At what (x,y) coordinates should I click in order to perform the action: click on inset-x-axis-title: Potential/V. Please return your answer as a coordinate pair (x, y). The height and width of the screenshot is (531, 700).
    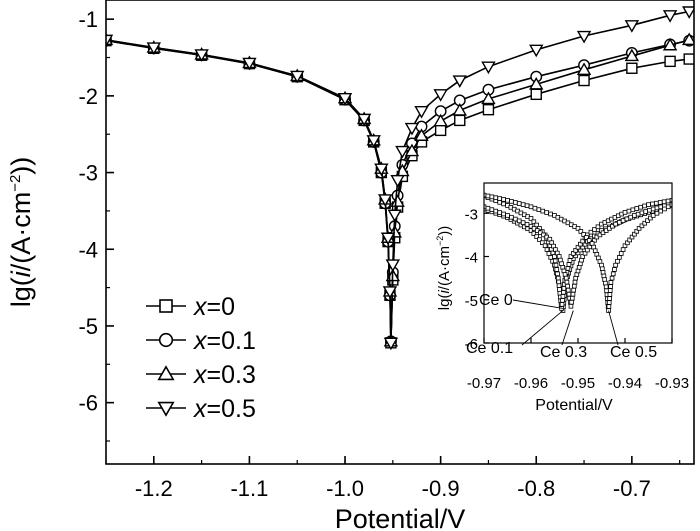
    Looking at the image, I should click on (574, 405).